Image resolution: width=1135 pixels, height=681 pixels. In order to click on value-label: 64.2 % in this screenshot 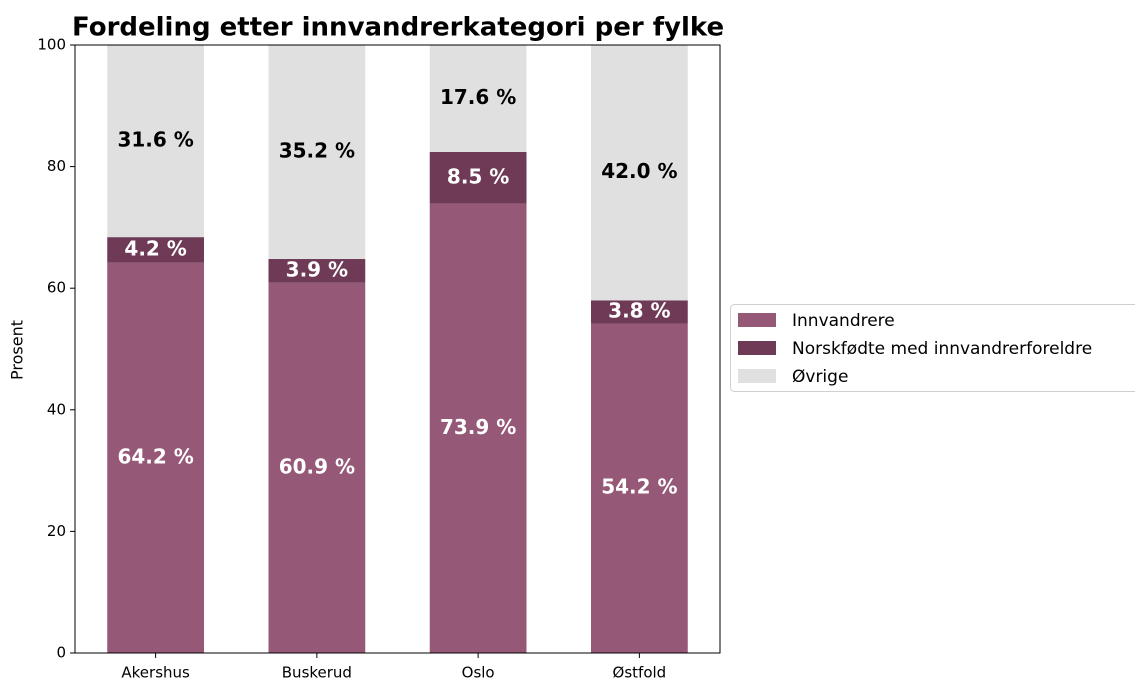, I will do `click(155, 456)`.